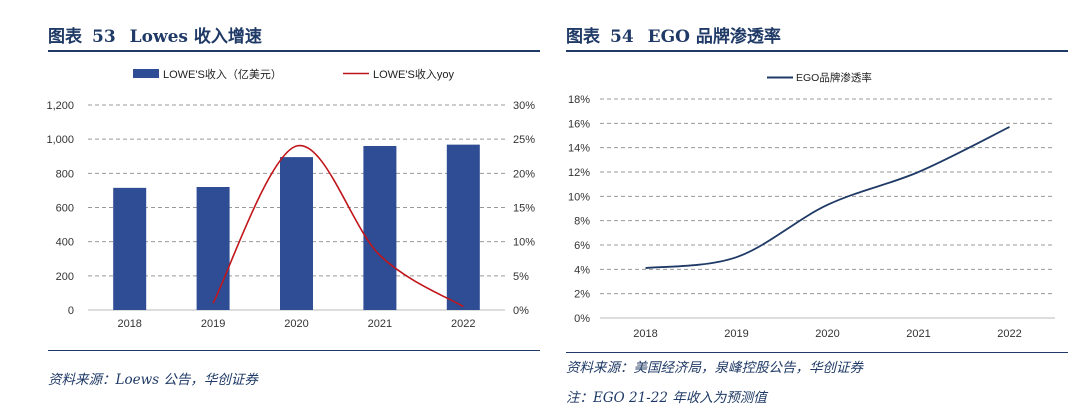  What do you see at coordinates (582, 319) in the screenshot?
I see `y-tick-label: 0%` at bounding box center [582, 319].